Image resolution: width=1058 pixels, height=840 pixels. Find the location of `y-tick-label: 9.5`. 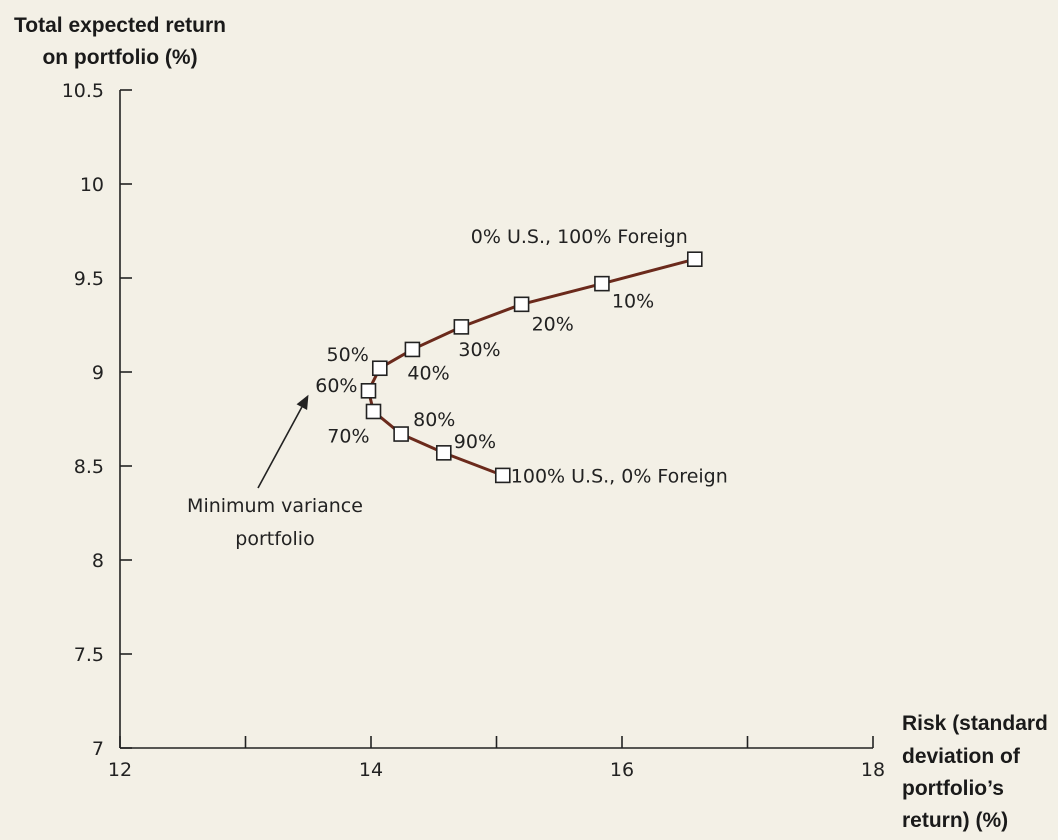

y-tick-label: 9.5 is located at coordinates (89, 279).